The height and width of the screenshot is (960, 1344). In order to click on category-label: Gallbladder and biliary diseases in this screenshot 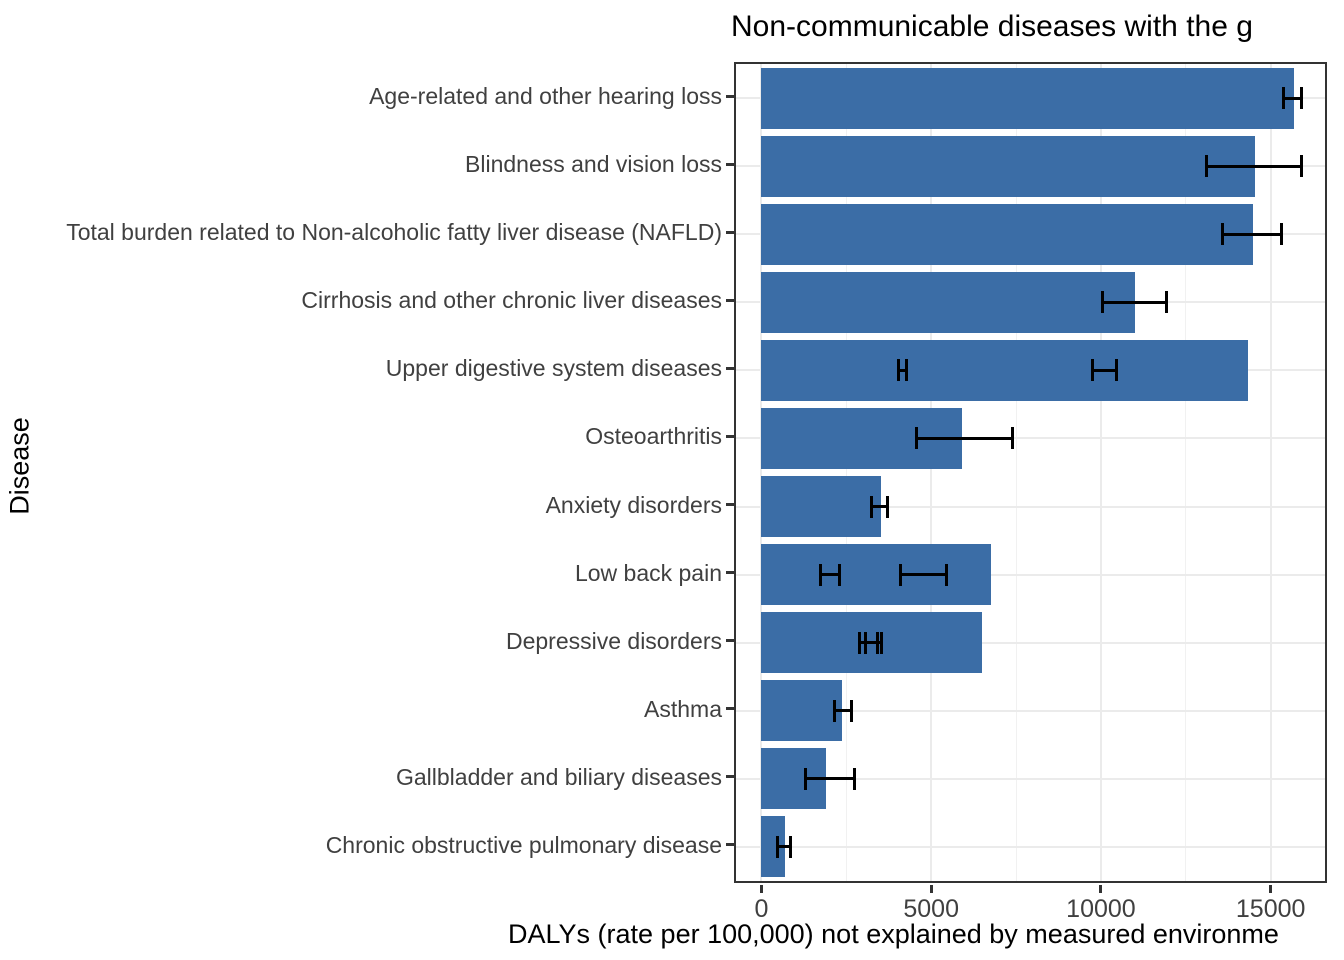, I will do `click(558, 776)`.